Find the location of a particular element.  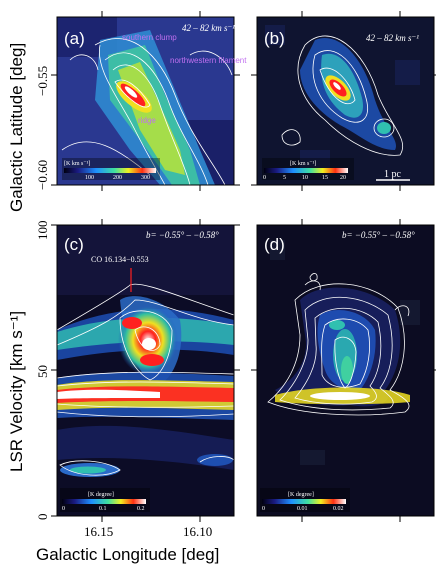

panel-c-label: (c) is located at coordinates (74, 244).